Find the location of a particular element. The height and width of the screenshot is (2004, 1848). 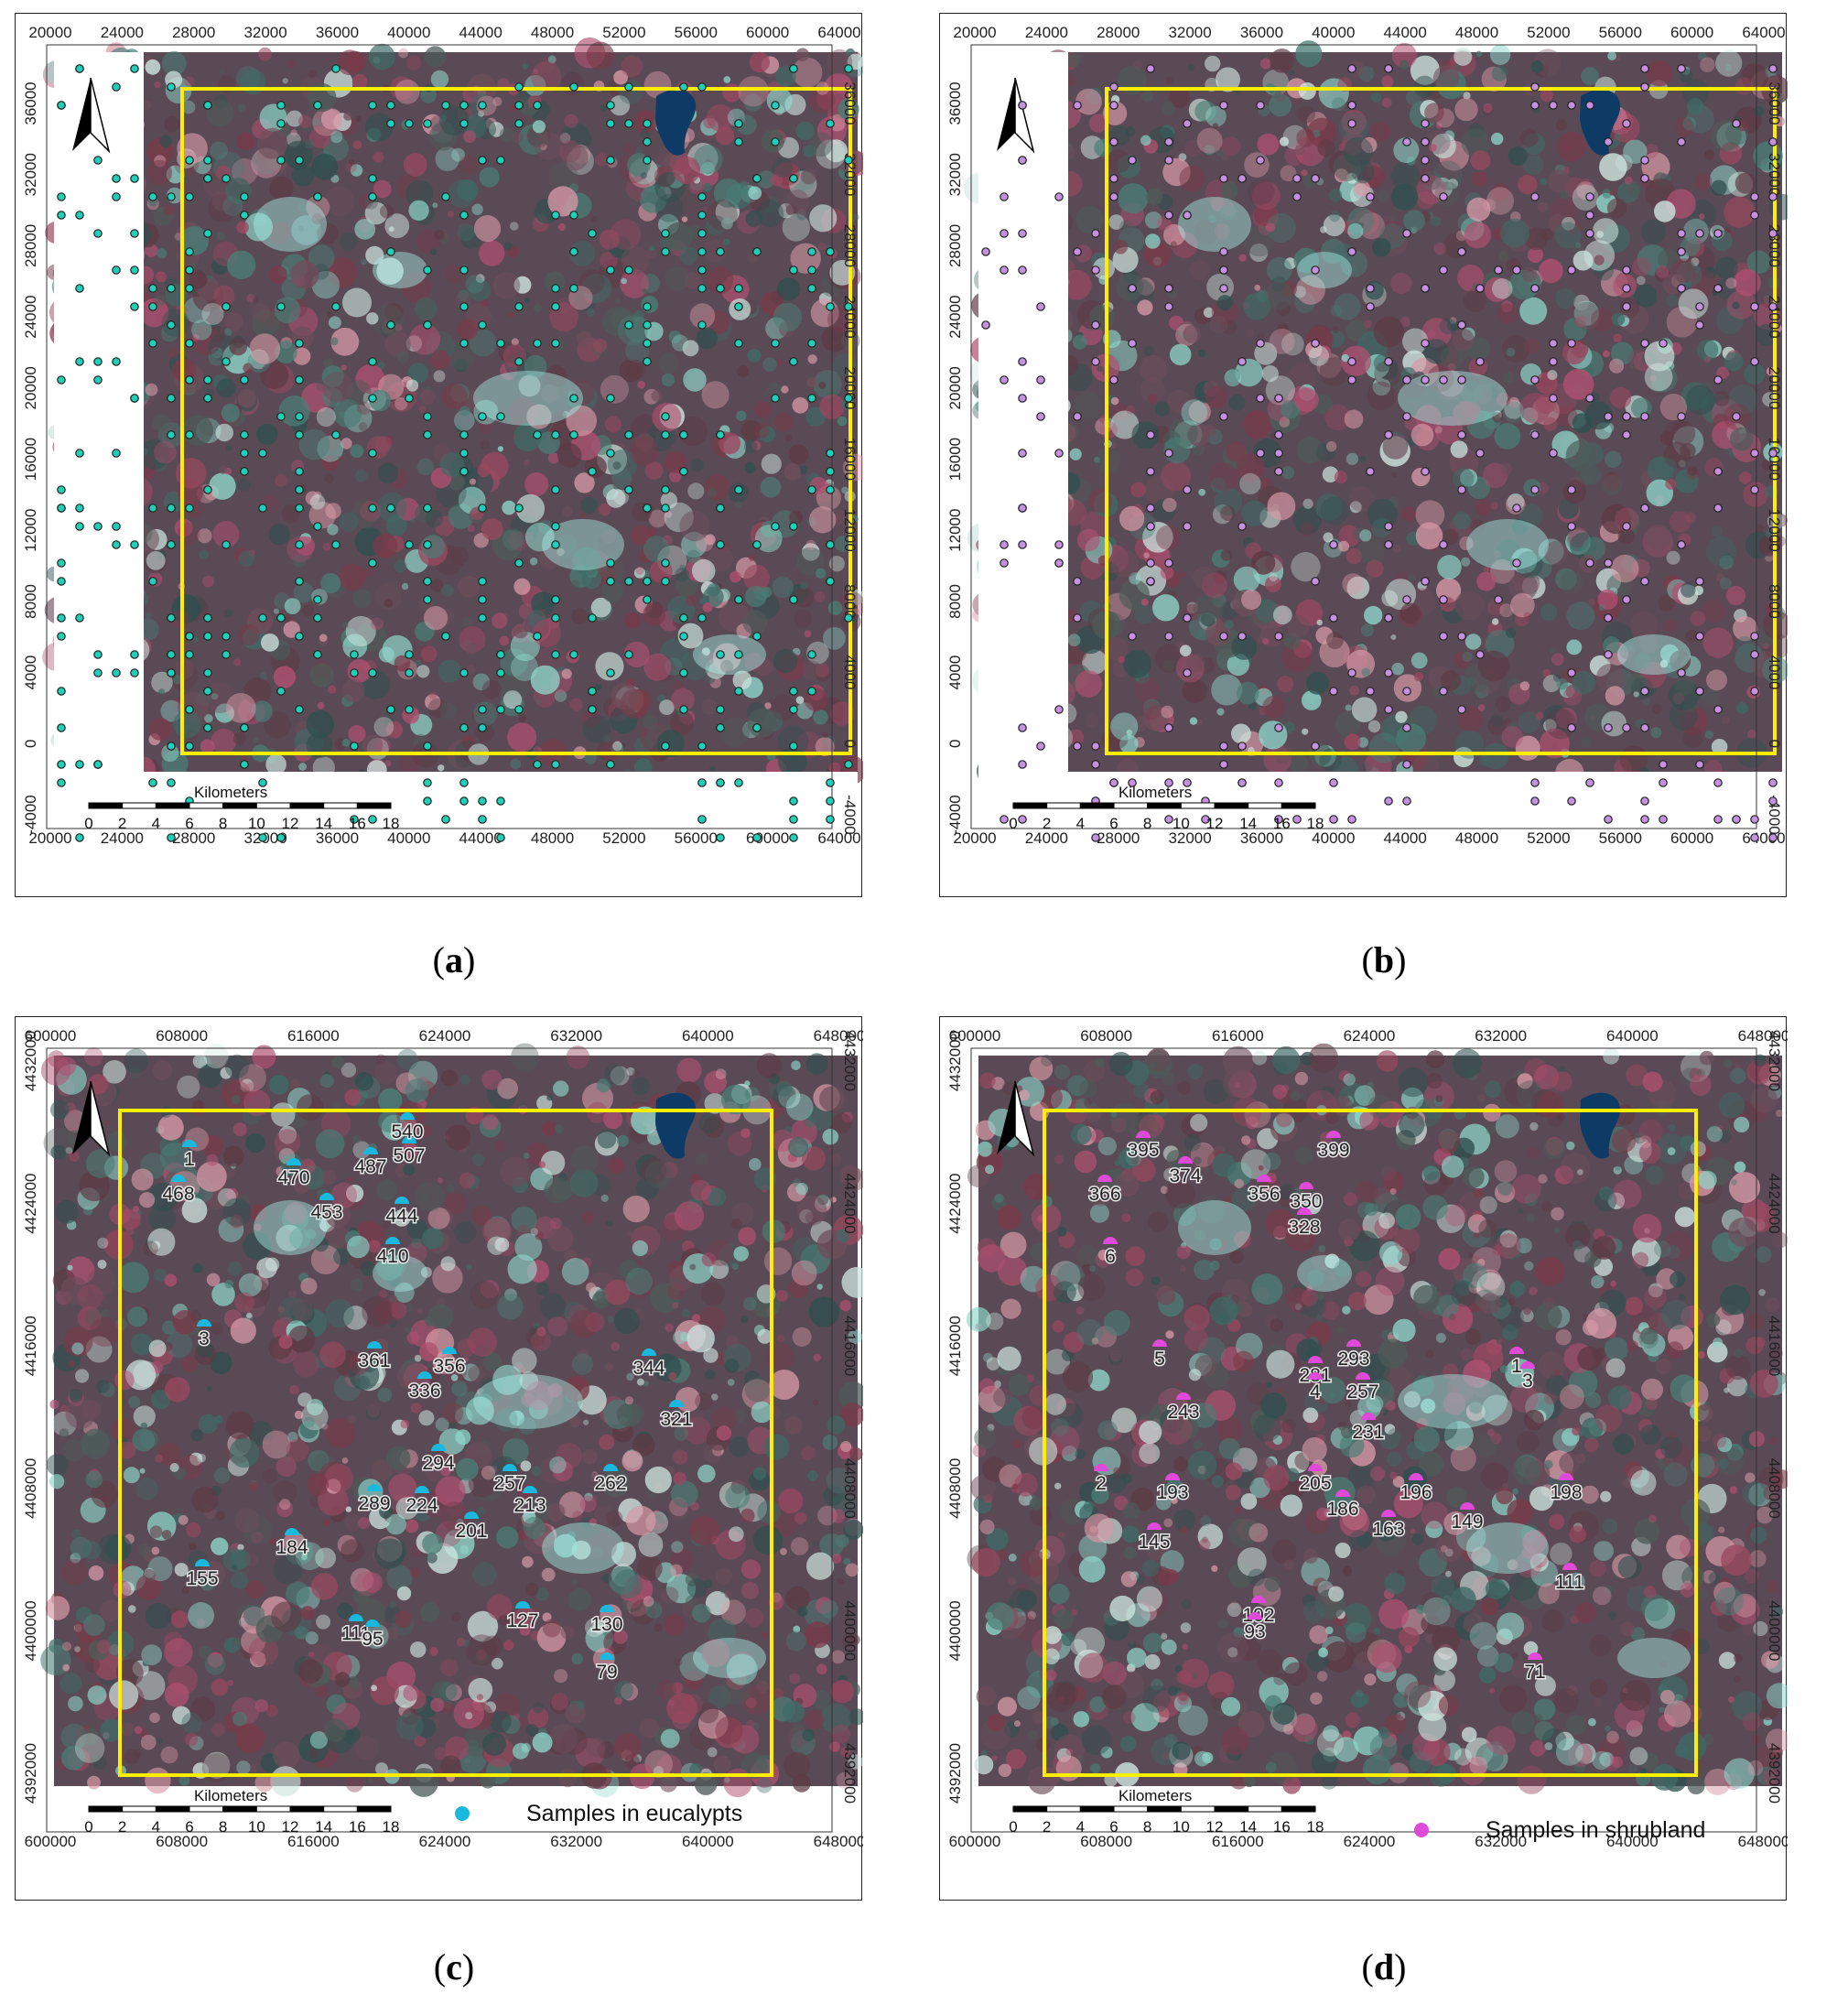

scale-bar-segment is located at coordinates (139, 806).